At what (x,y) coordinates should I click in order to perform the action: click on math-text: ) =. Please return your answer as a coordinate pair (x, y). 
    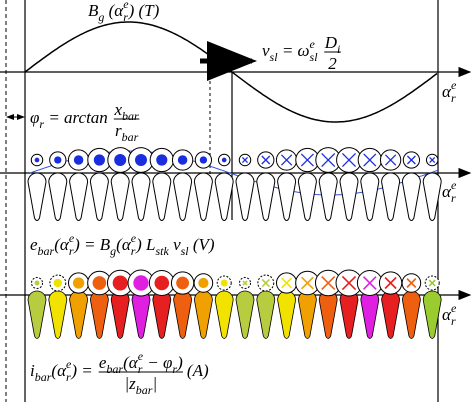
    Looking at the image, I should click on (81, 370).